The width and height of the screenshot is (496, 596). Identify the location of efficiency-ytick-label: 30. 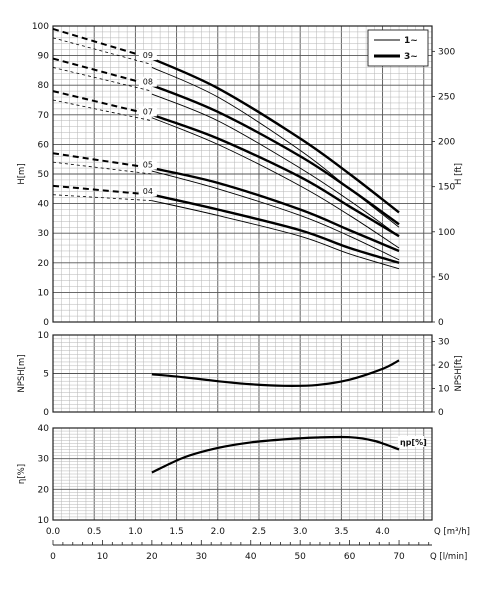
(44, 460).